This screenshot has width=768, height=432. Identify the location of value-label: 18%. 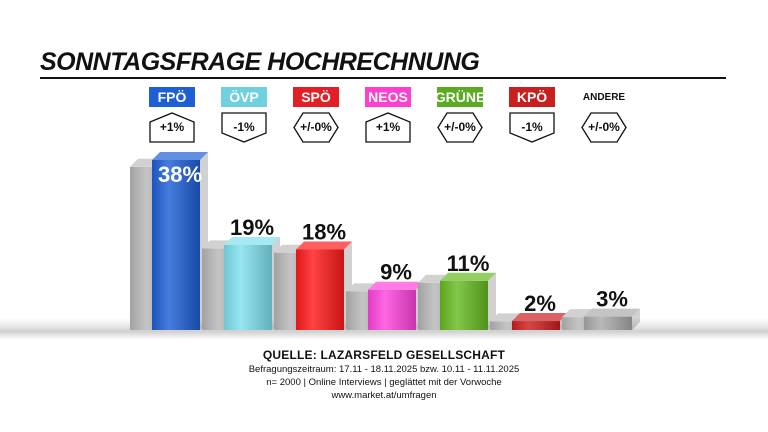
(324, 231).